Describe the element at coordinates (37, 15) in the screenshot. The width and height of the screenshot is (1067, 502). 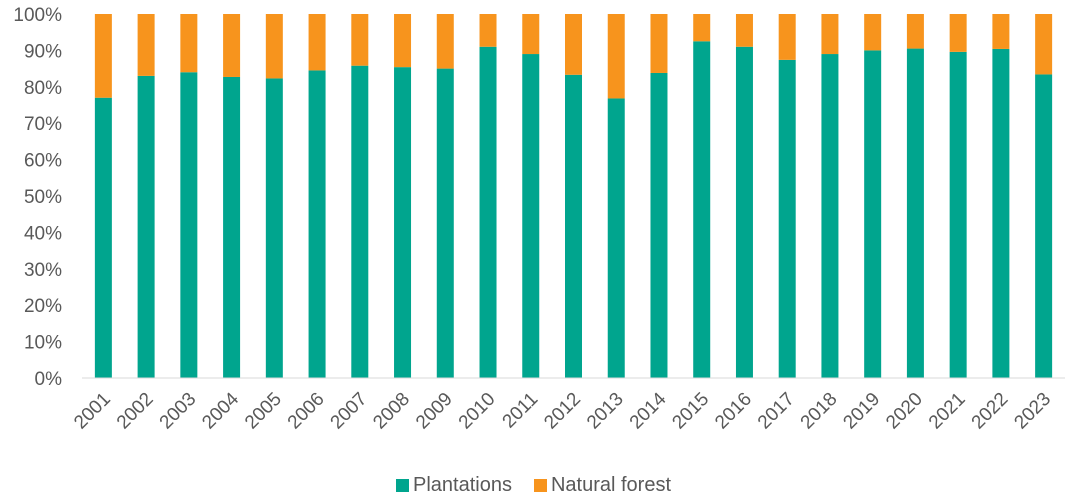
I see `y-tick-label: 100%` at that location.